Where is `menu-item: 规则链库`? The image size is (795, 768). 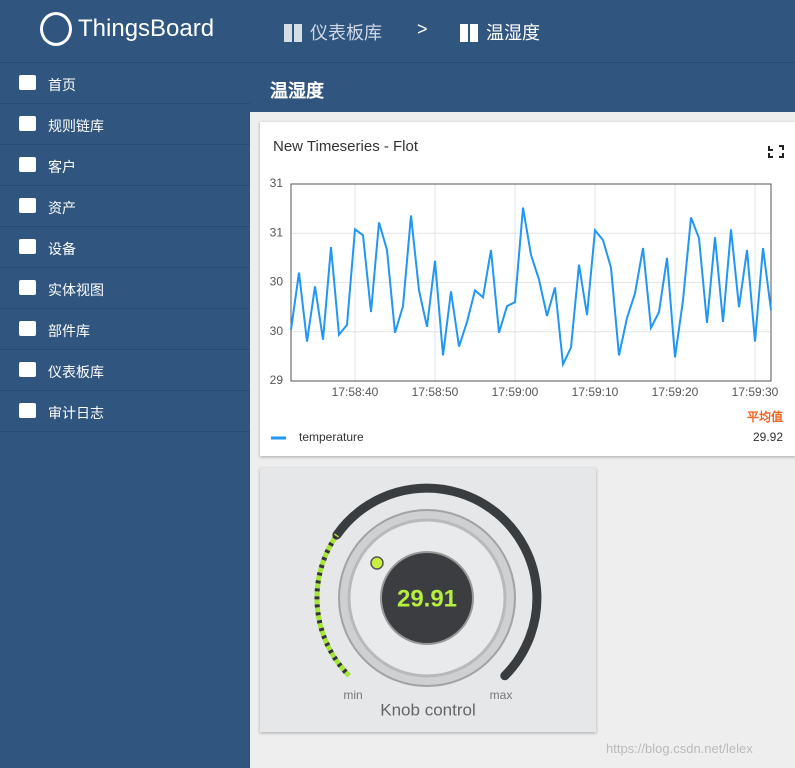 menu-item: 规则链库 is located at coordinates (125, 123).